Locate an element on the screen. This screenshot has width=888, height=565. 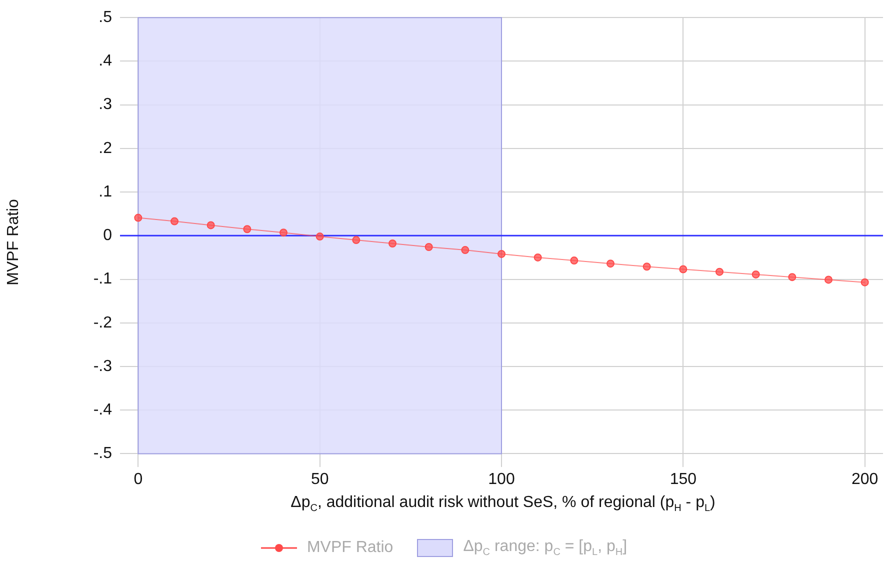
y-tick-label: .3 is located at coordinates (105, 105).